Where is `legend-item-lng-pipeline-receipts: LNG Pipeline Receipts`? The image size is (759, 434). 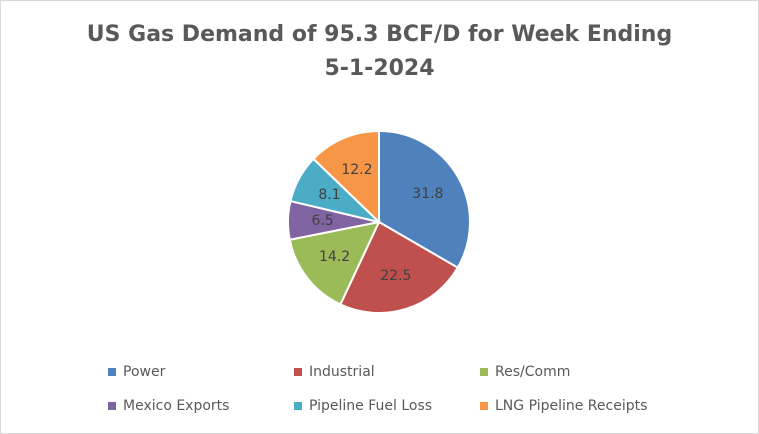 legend-item-lng-pipeline-receipts: LNG Pipeline Receipts is located at coordinates (563, 406).